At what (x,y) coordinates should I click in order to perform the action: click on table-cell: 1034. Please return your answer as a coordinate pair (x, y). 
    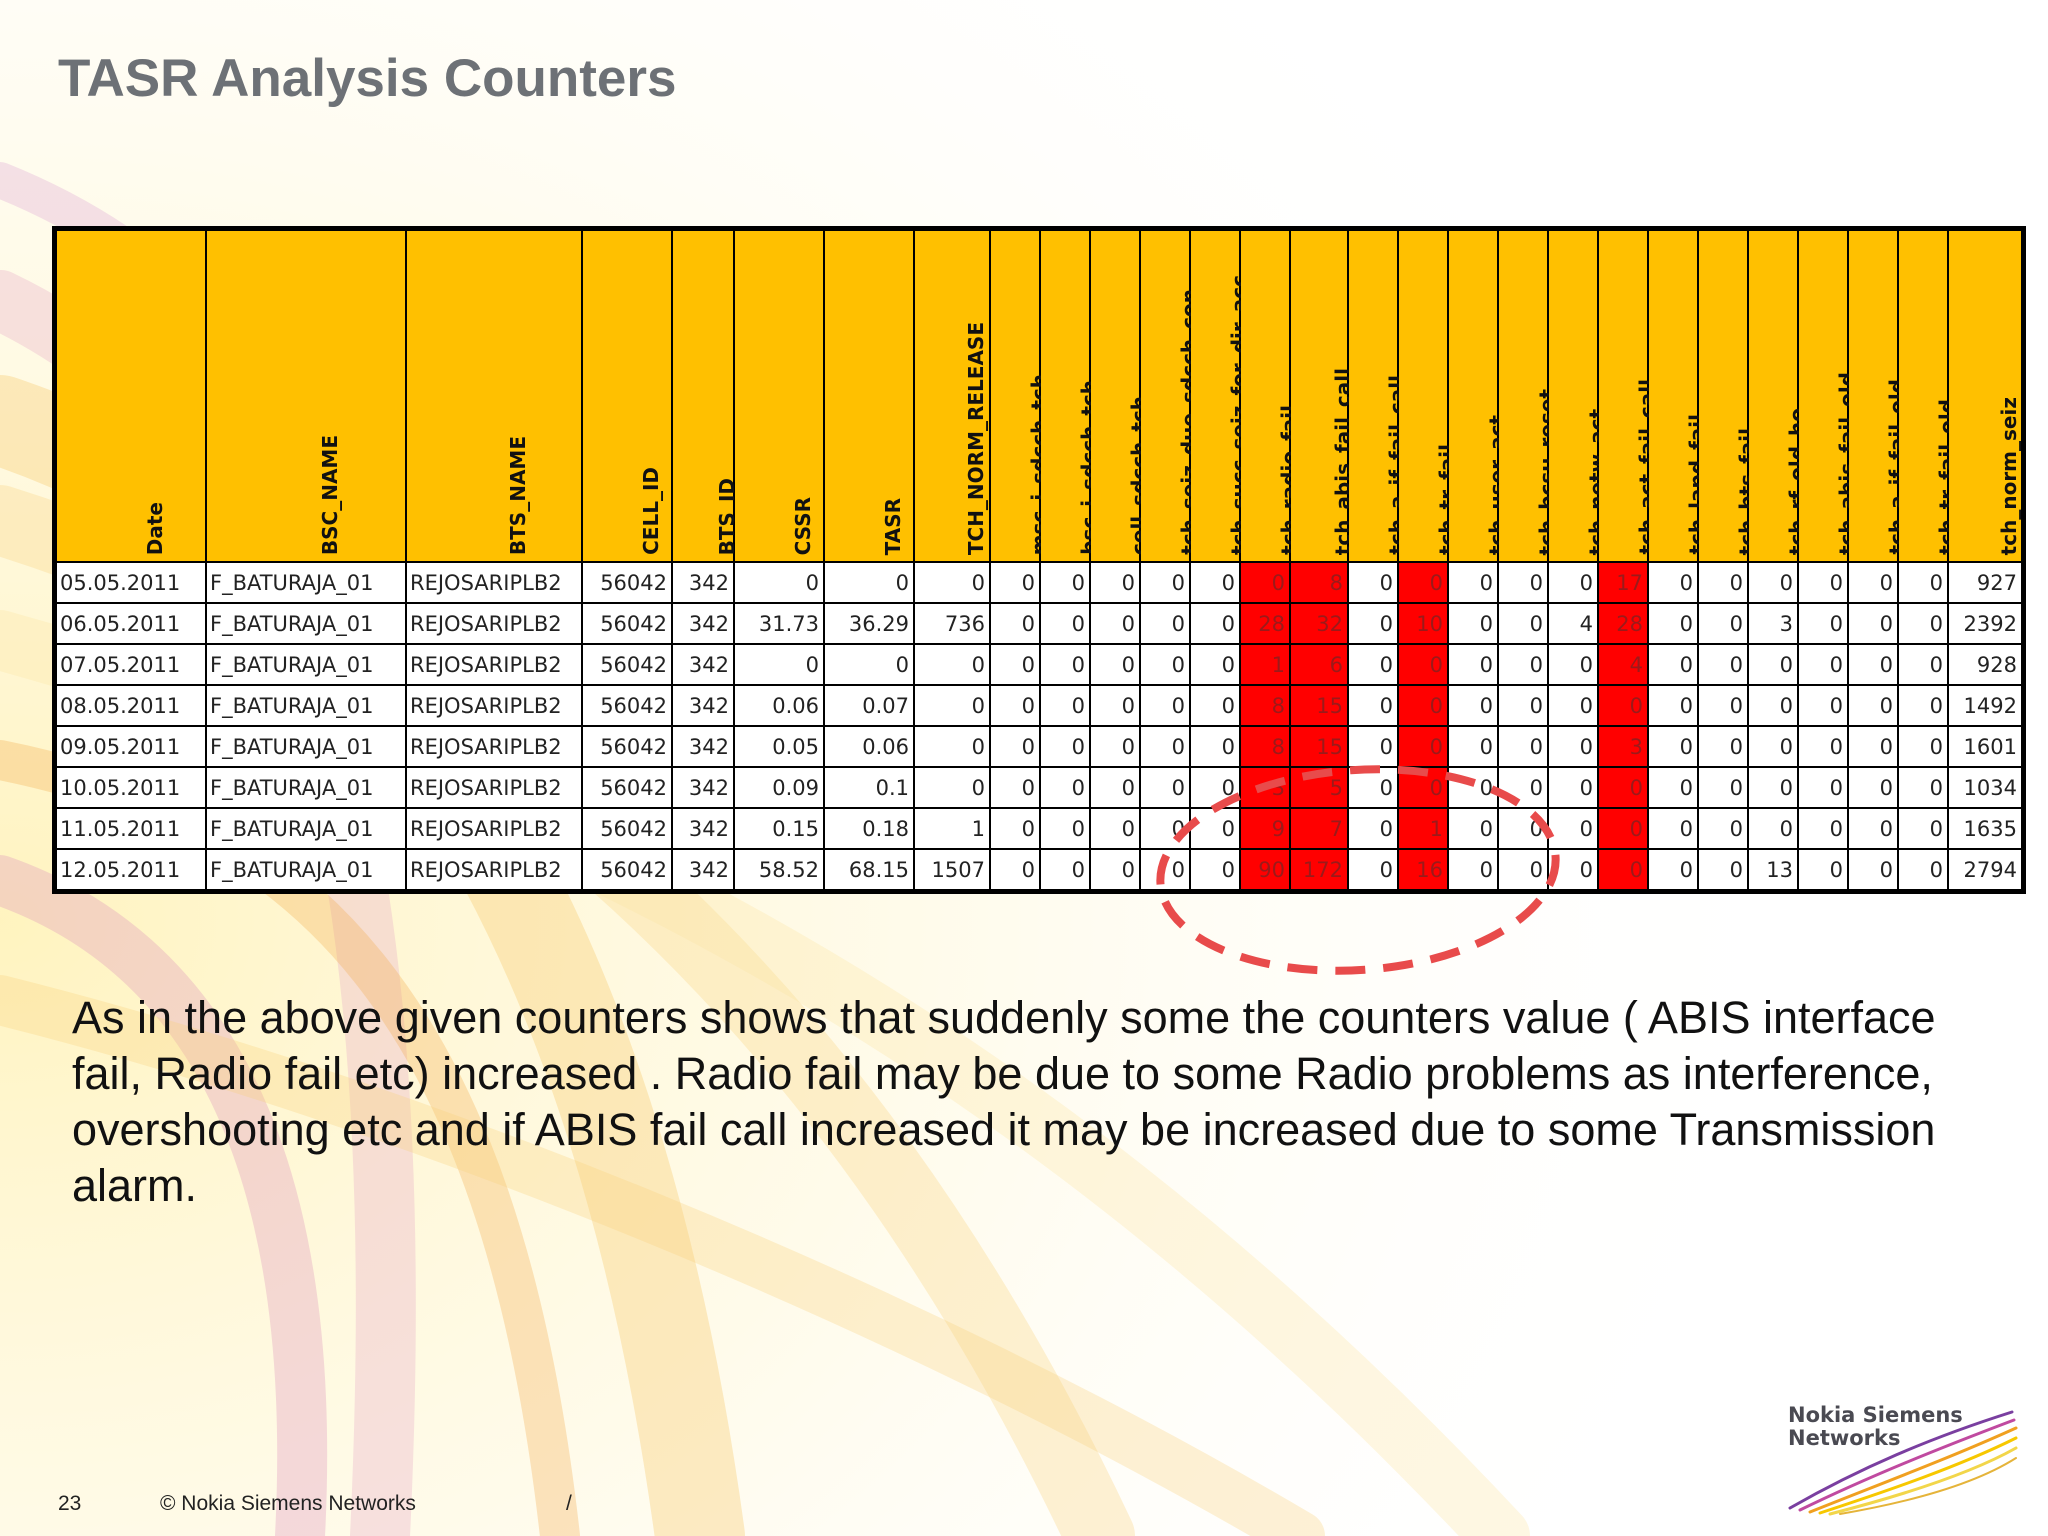
    Looking at the image, I should click on (1985, 787).